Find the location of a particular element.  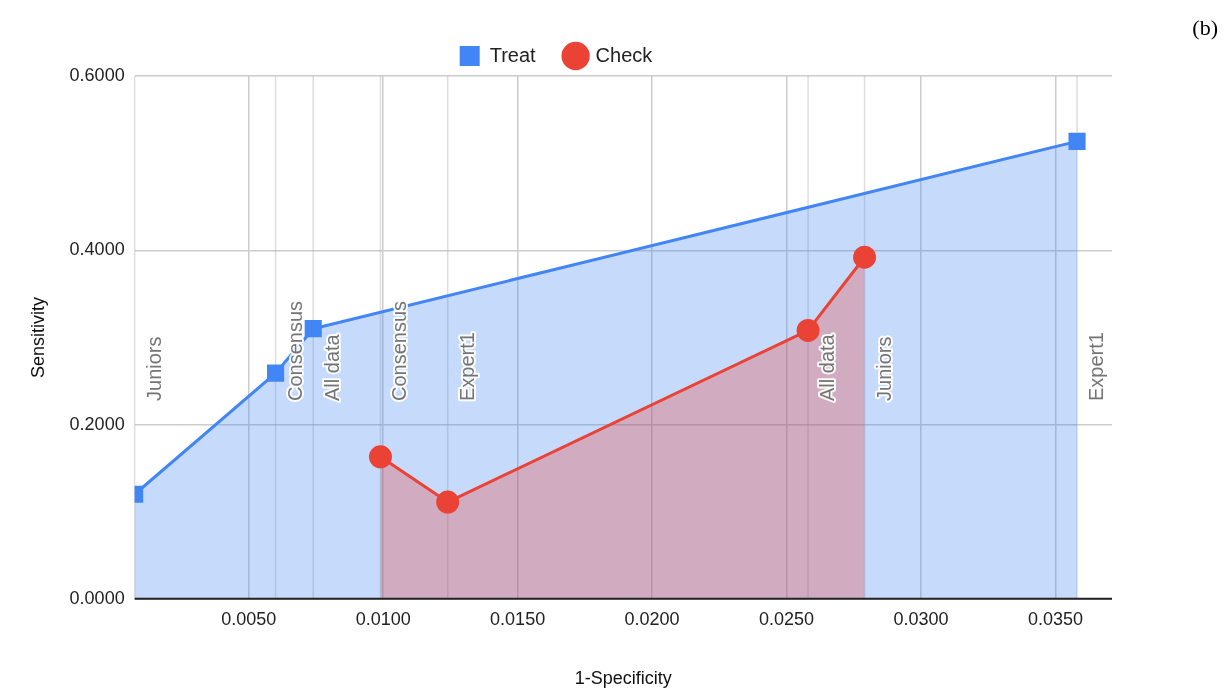

y-tick-label: 0.2000 is located at coordinates (97, 423).